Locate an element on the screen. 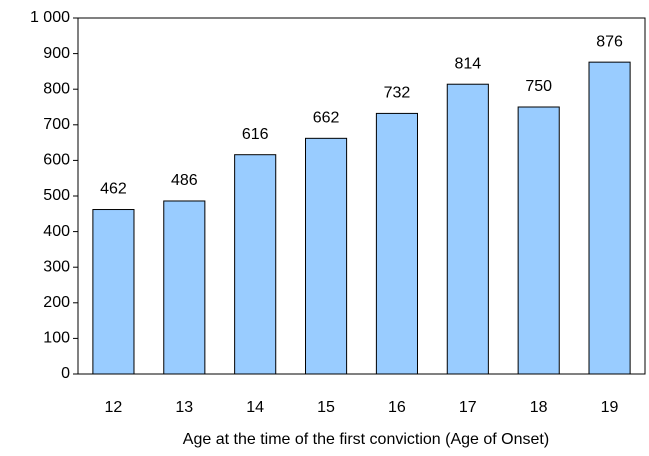  y-tick-label: 0 is located at coordinates (65, 373).